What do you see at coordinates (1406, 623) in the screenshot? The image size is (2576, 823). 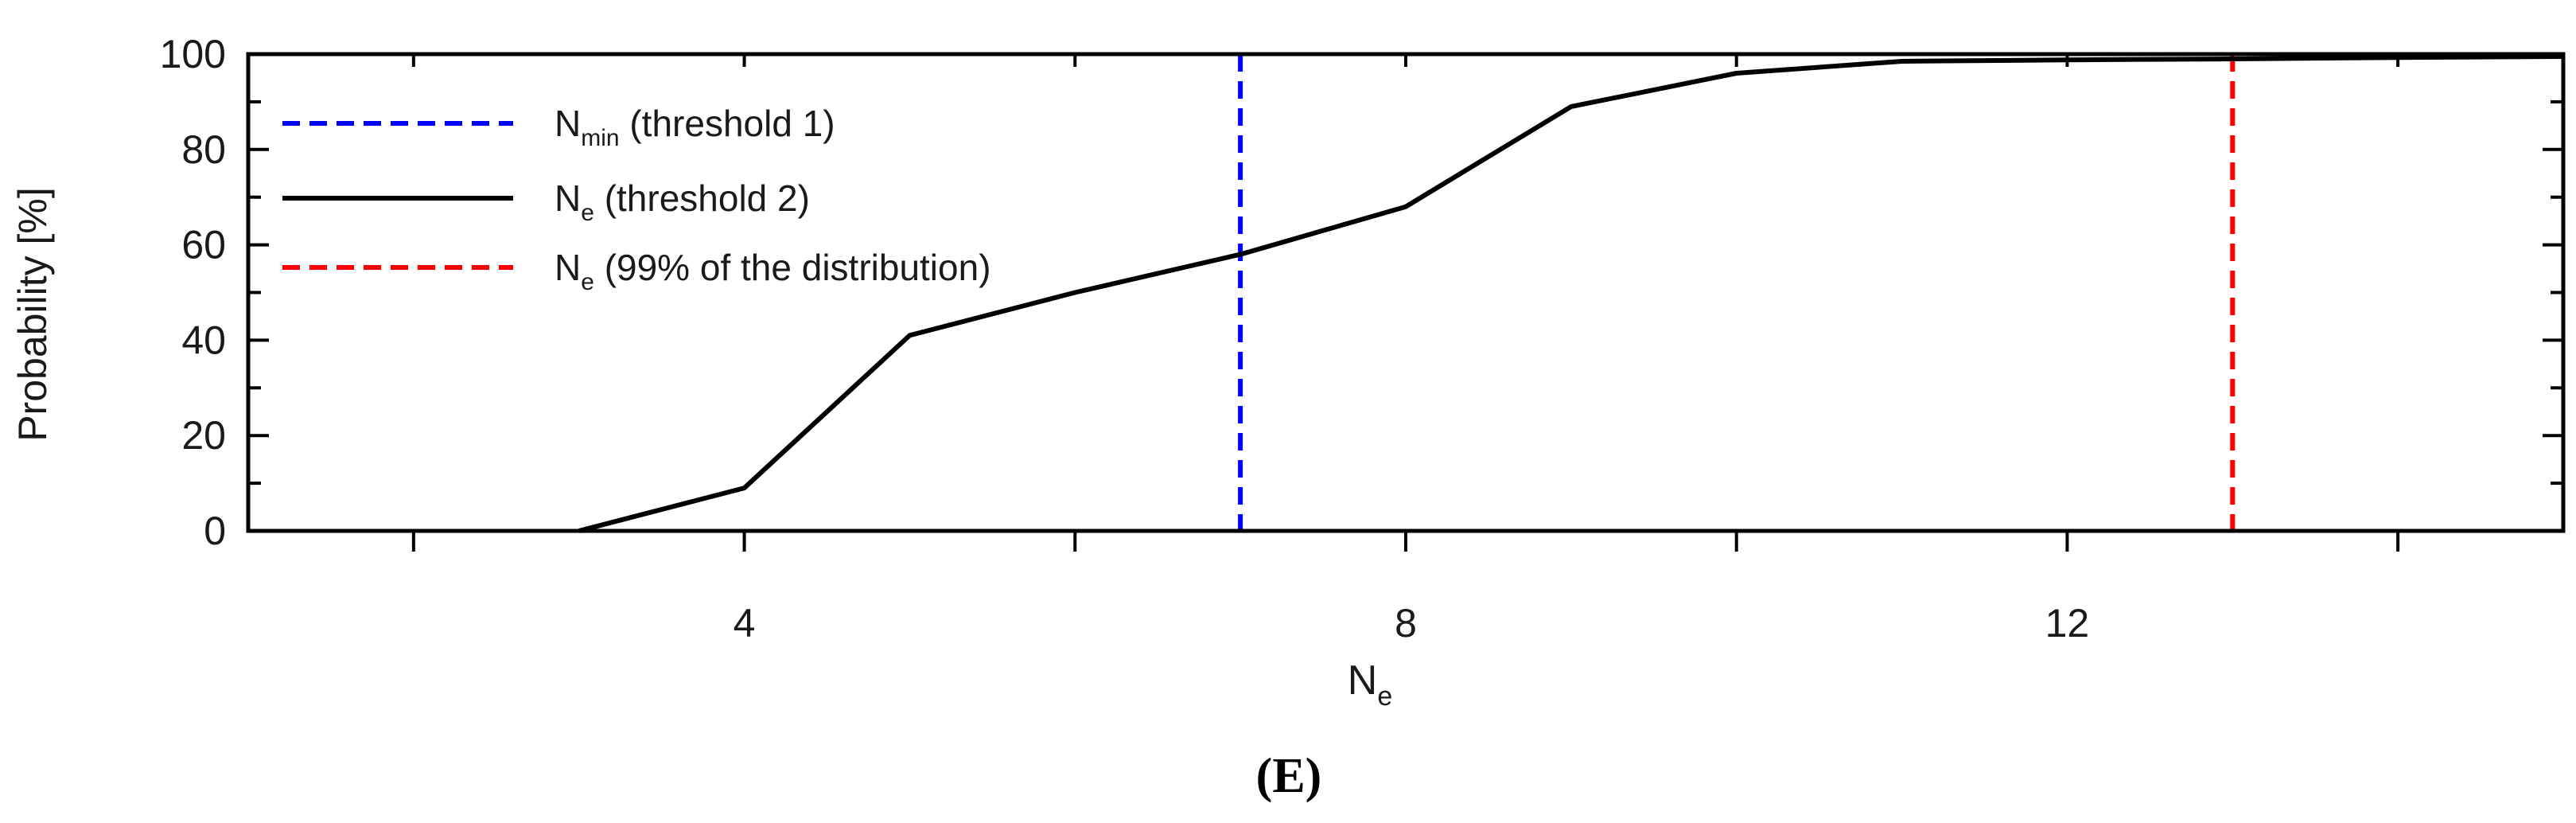 I see `x-tick-label: 8` at bounding box center [1406, 623].